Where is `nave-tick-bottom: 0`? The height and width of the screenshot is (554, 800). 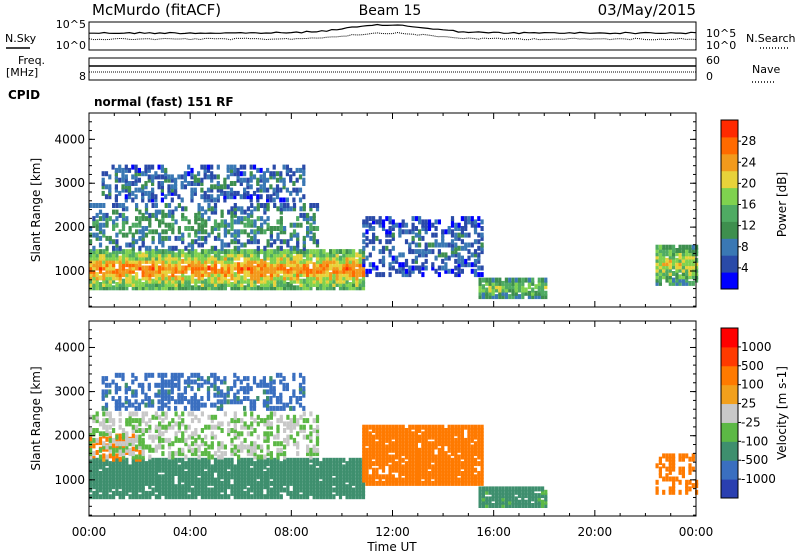 nave-tick-bottom: 0 is located at coordinates (709, 76).